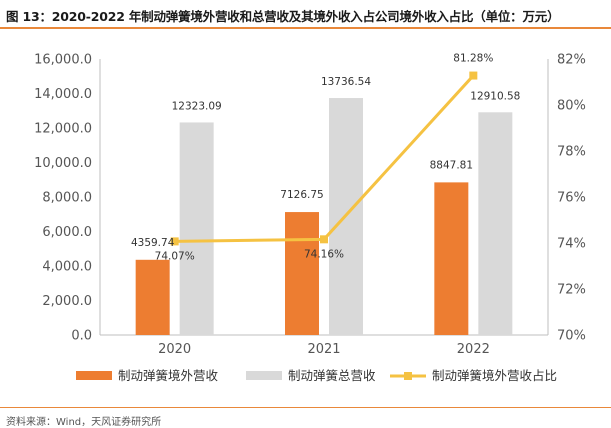 Image resolution: width=611 pixels, height=428 pixels. I want to click on data-label-total: 12323.09, so click(197, 106).